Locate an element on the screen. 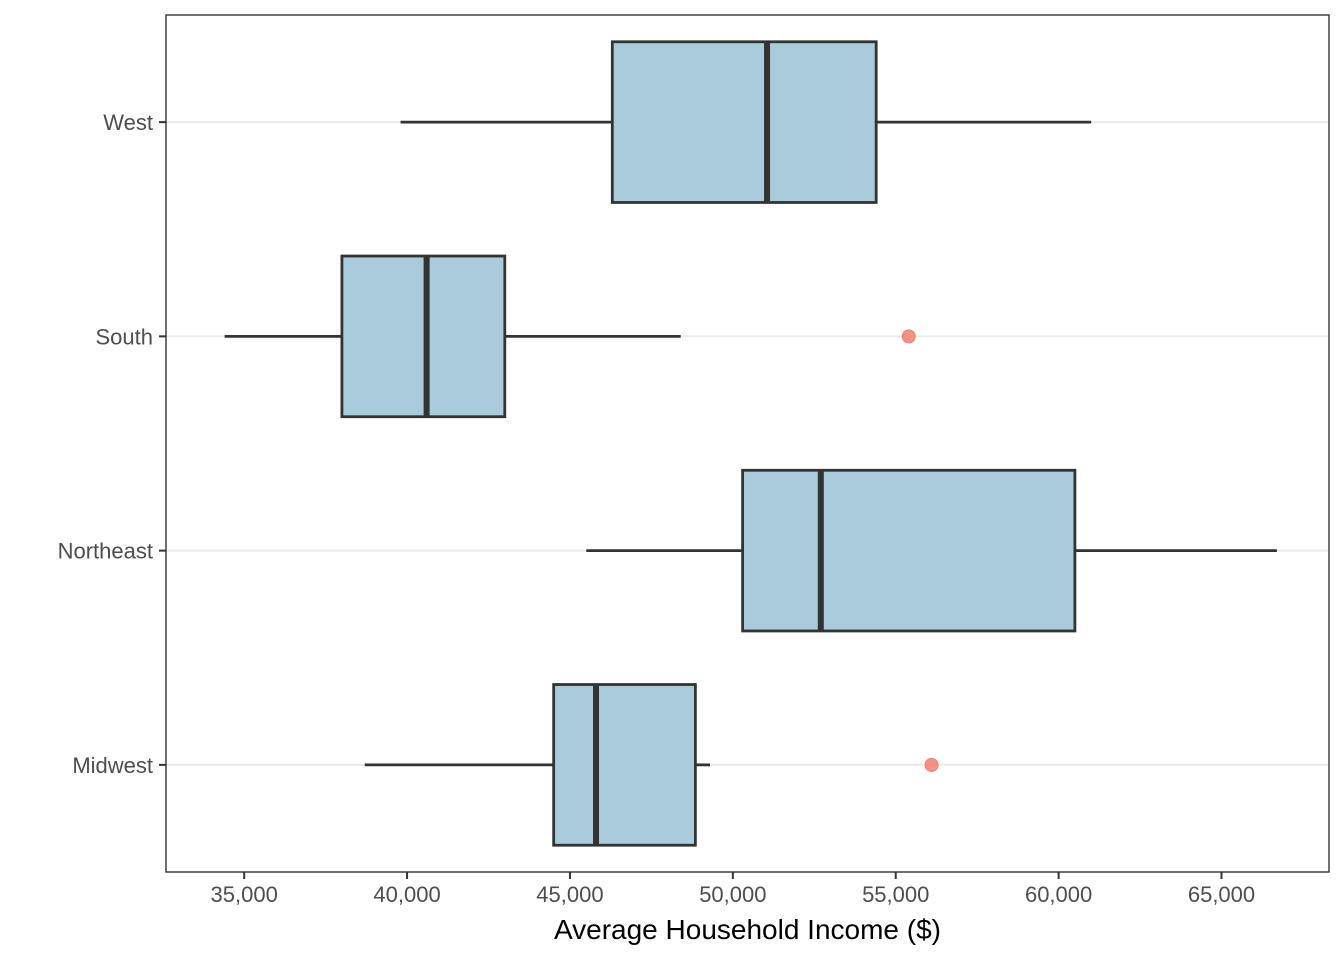  x-tick-label-50000: 50,000 is located at coordinates (732, 894).